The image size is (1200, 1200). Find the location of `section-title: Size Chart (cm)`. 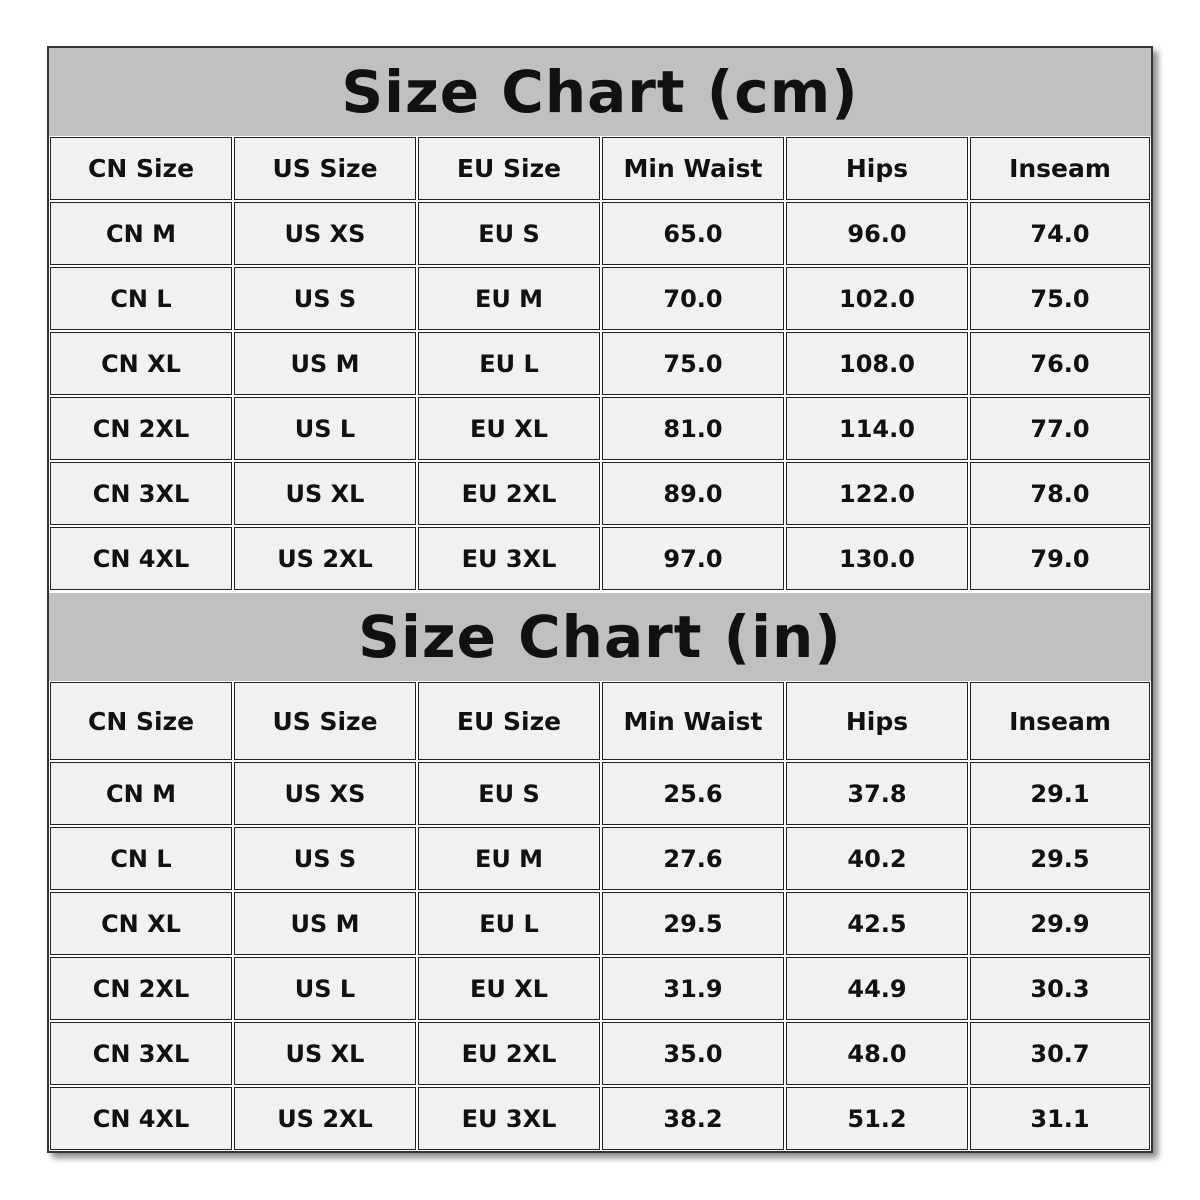

section-title: Size Chart (cm) is located at coordinates (600, 92).